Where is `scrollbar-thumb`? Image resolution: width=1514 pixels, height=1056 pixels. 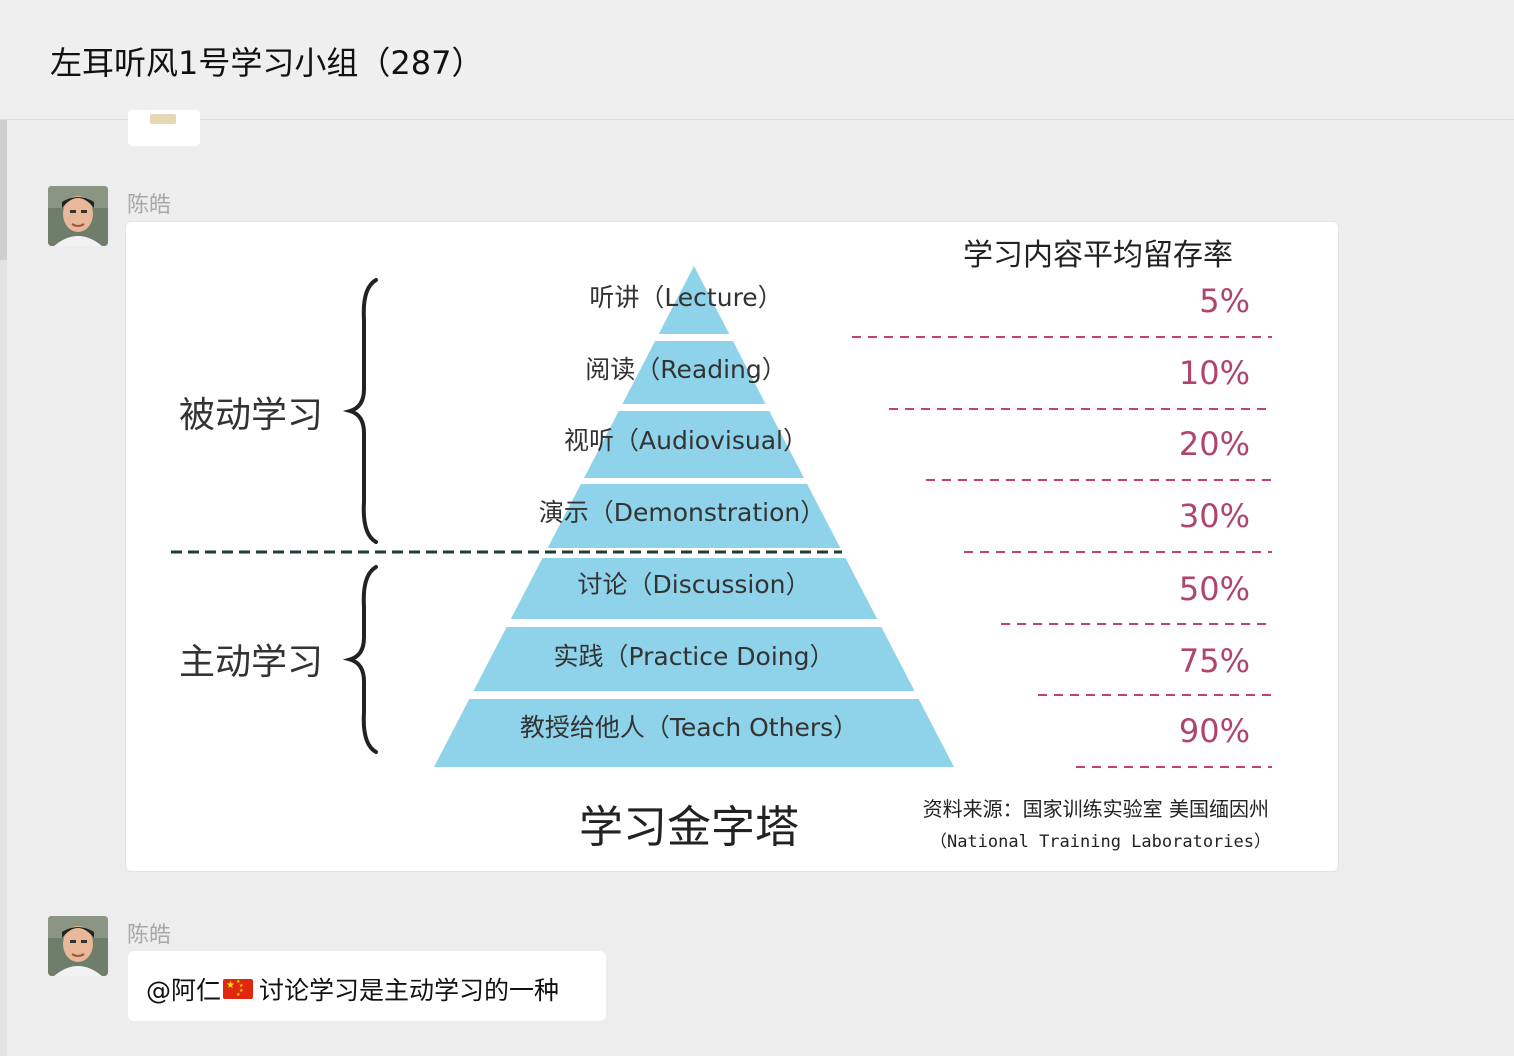
scrollbar-thumb is located at coordinates (3, 190).